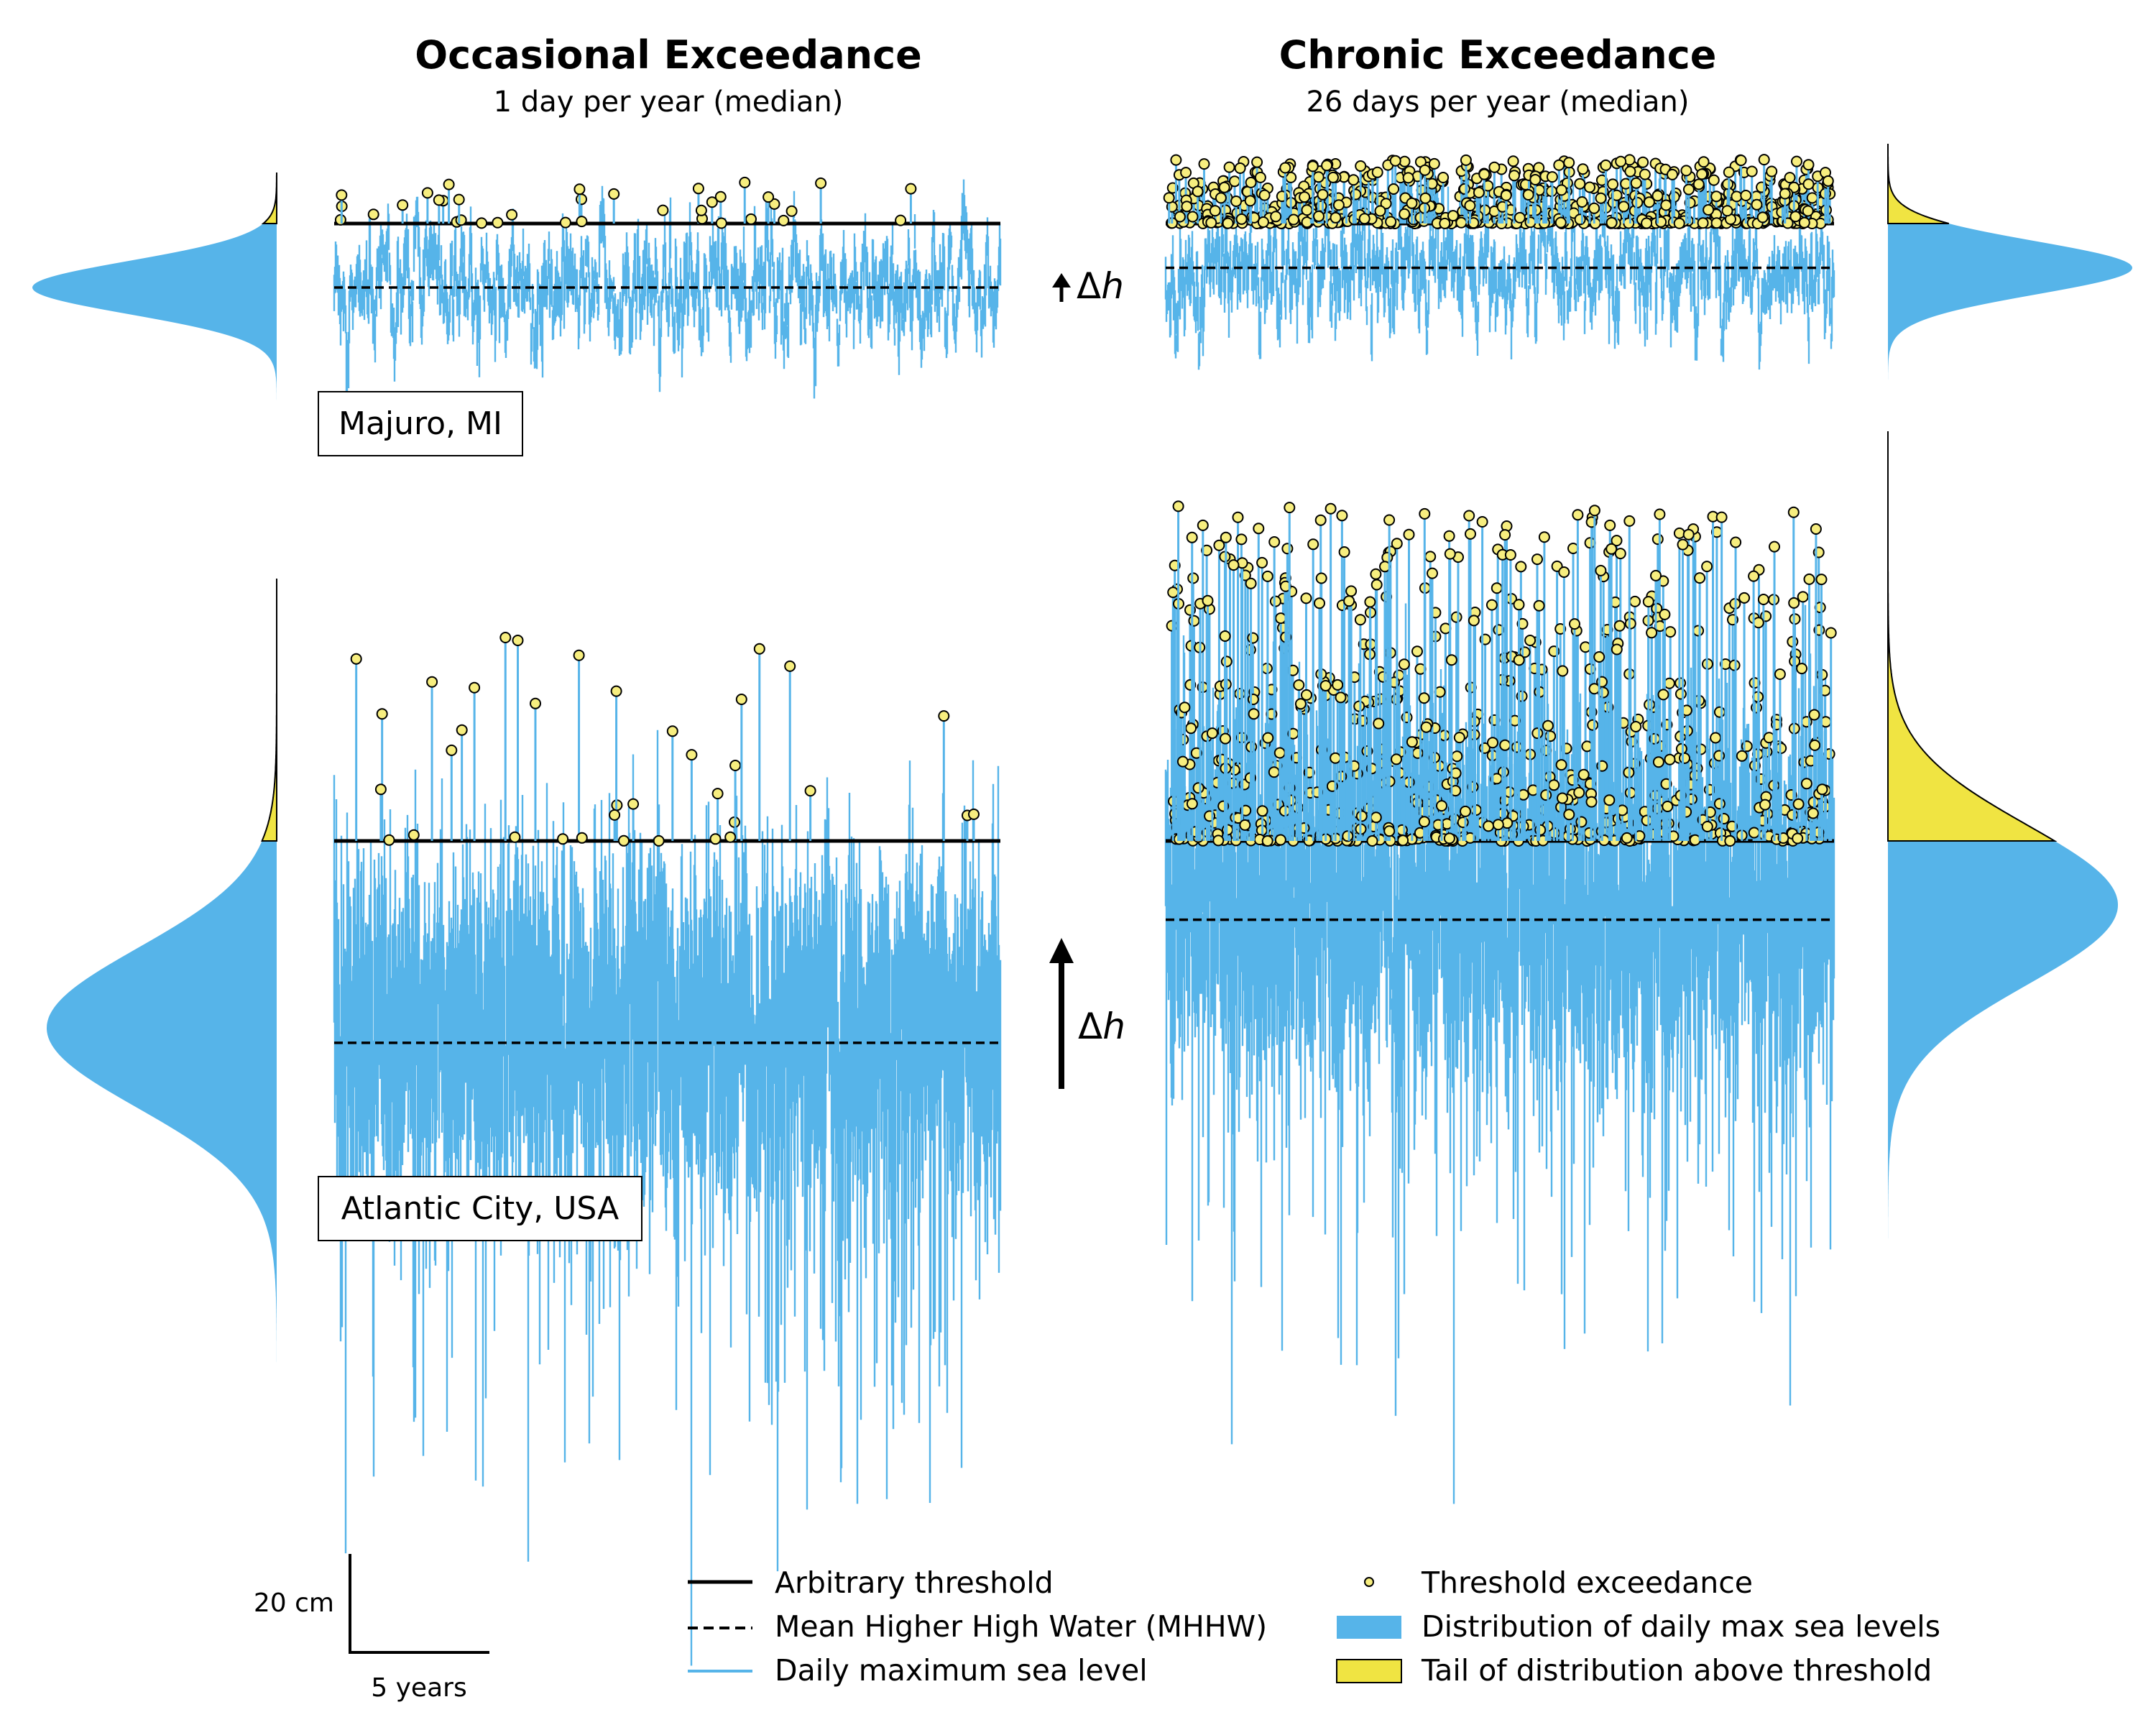 The width and height of the screenshot is (2156, 1725). Describe the element at coordinates (2010, 315) in the screenshot. I see `distribution-body-right-majuro` at that location.